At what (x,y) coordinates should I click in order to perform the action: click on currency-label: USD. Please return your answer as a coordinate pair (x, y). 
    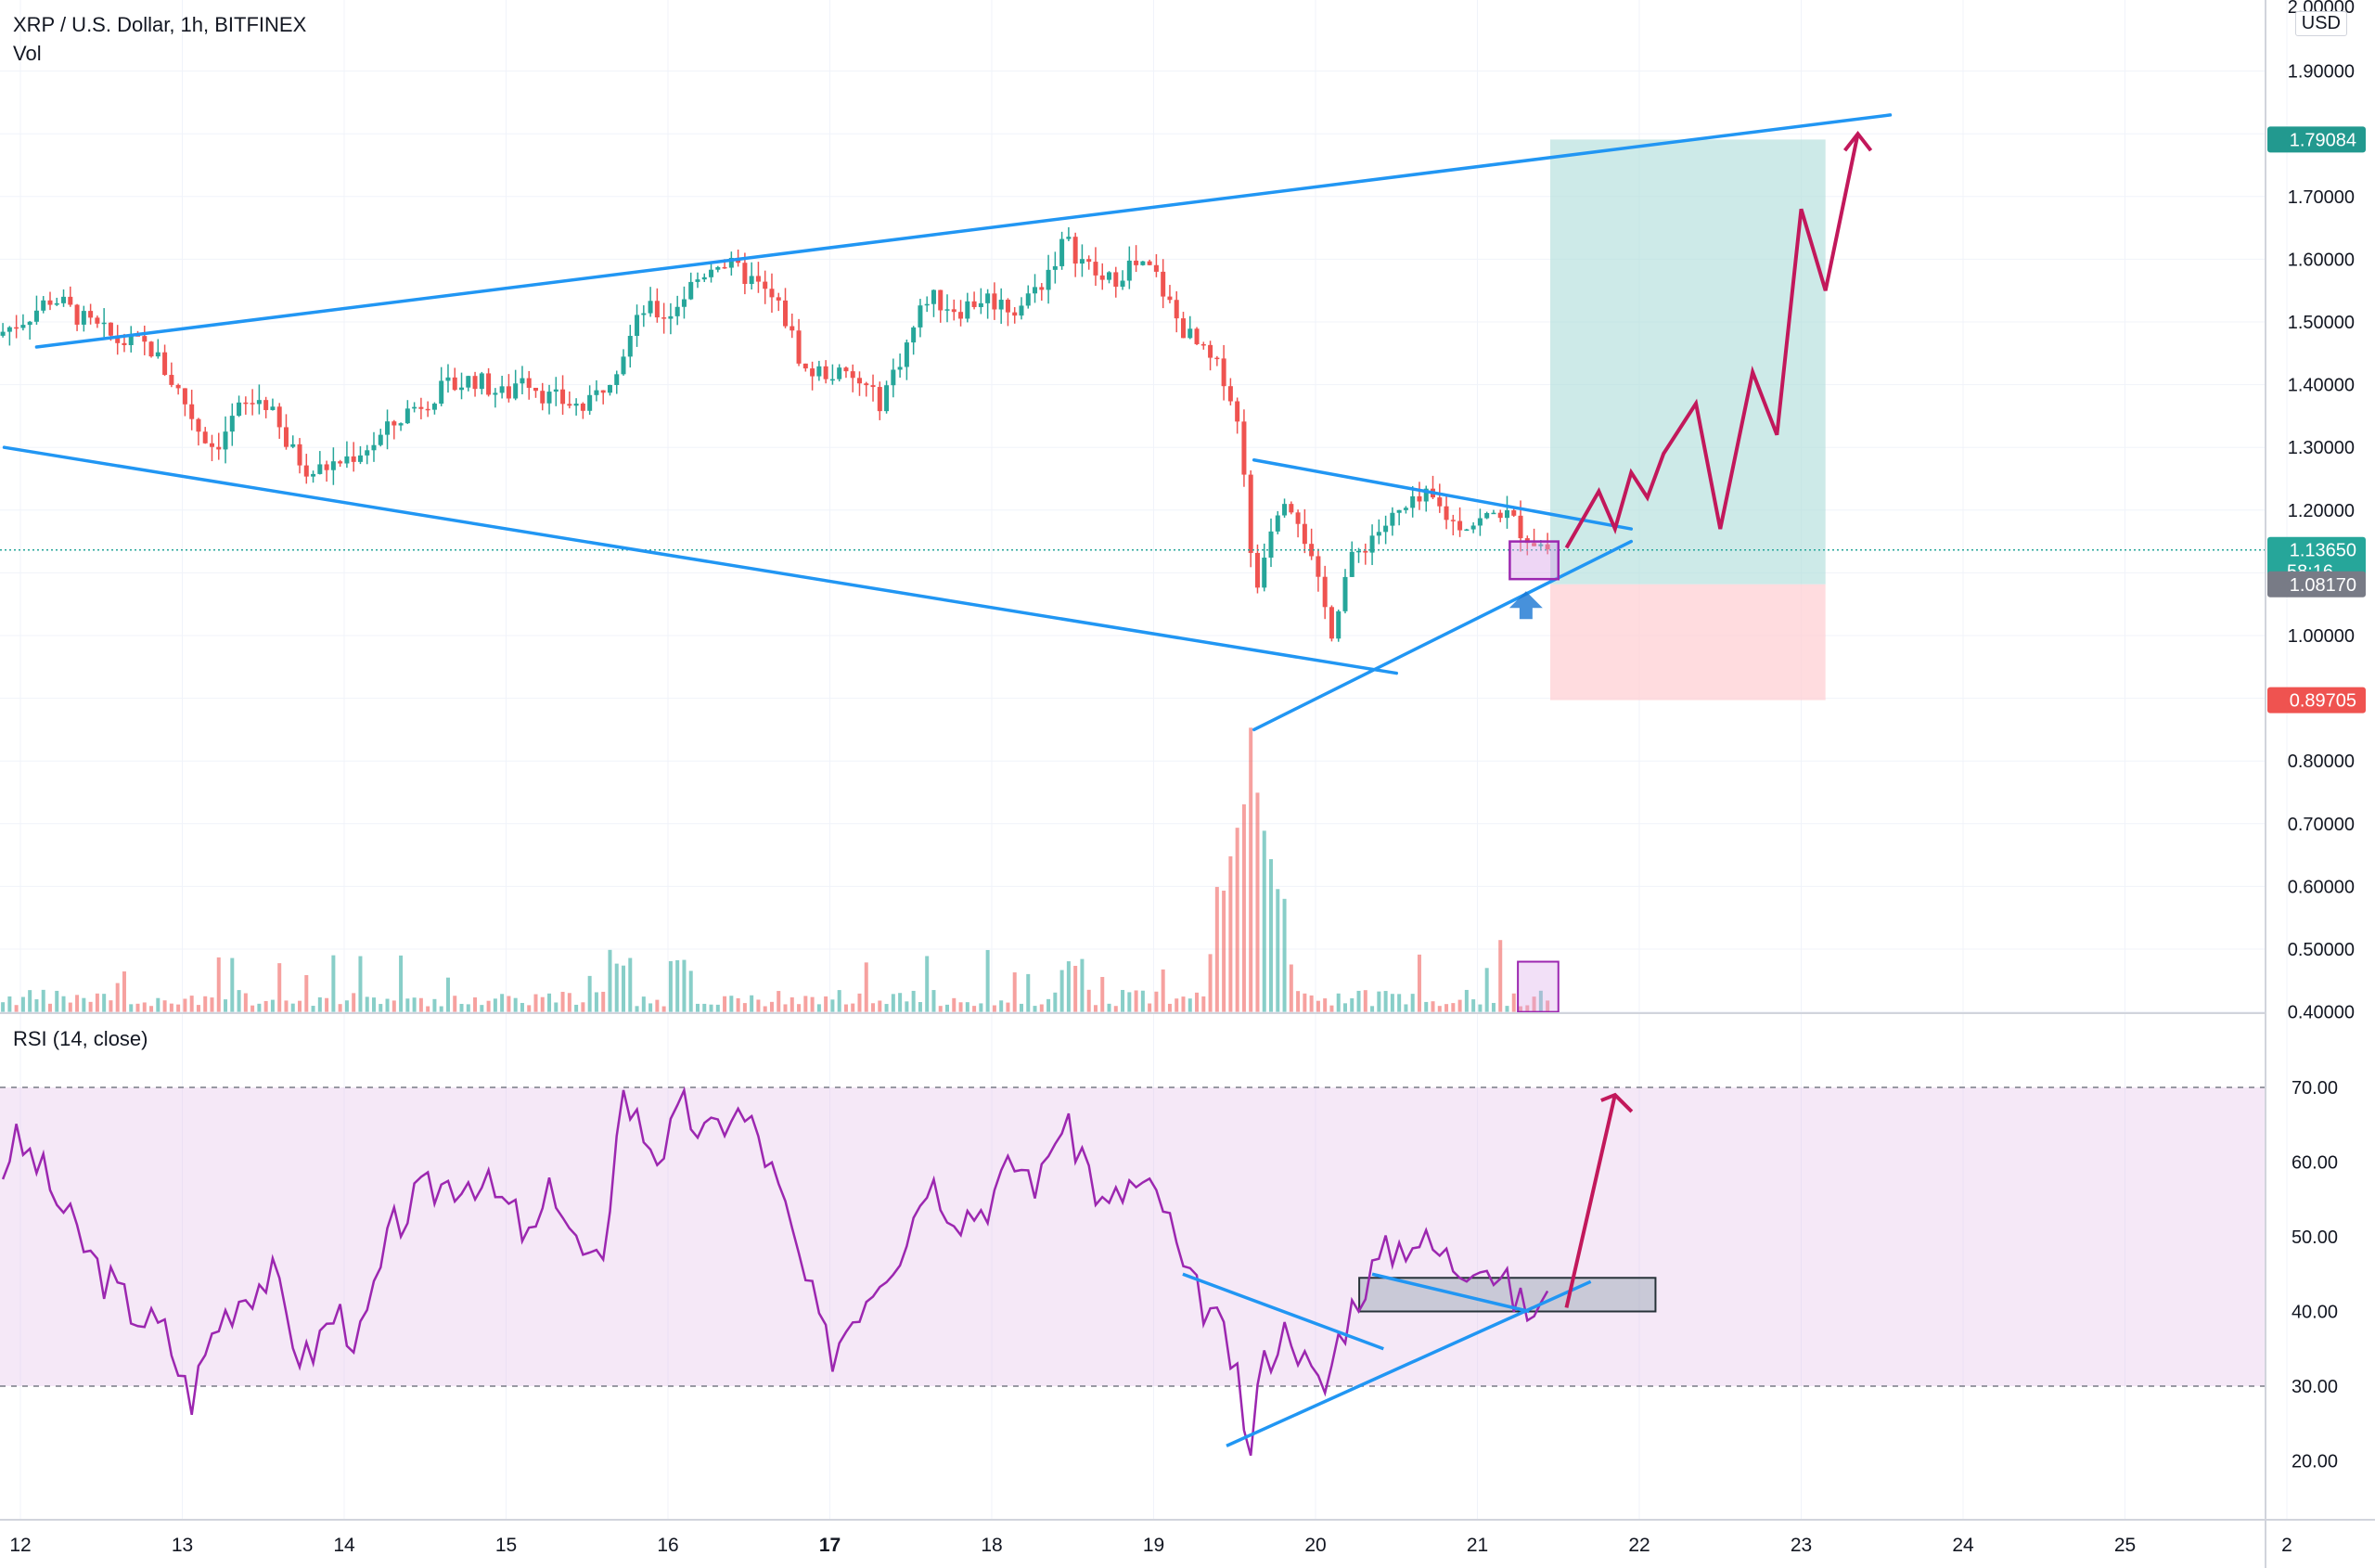
    Looking at the image, I should click on (2320, 24).